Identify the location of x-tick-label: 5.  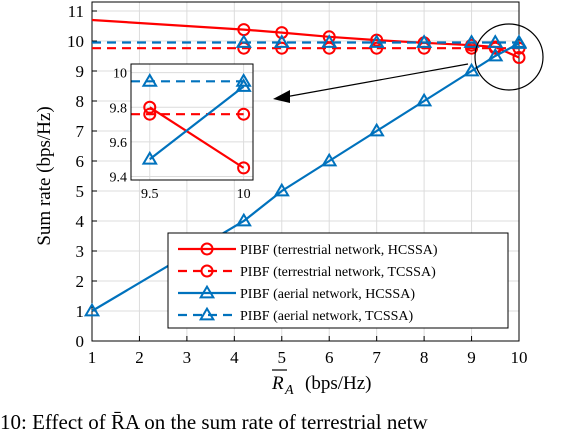
(282, 357).